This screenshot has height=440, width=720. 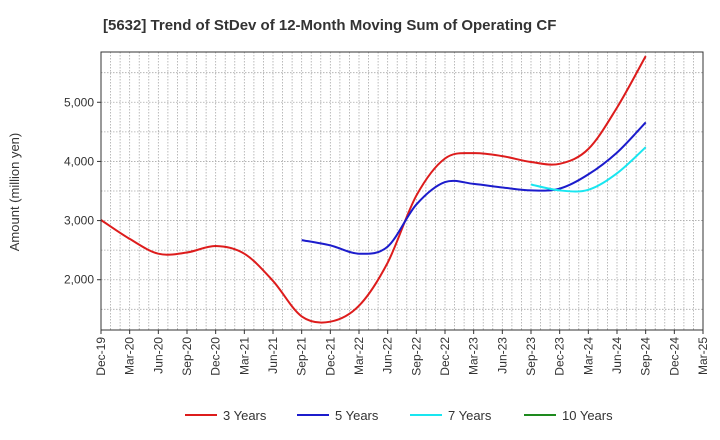 What do you see at coordinates (14, 192) in the screenshot?
I see `y-axis-label: Amount (million yen)` at bounding box center [14, 192].